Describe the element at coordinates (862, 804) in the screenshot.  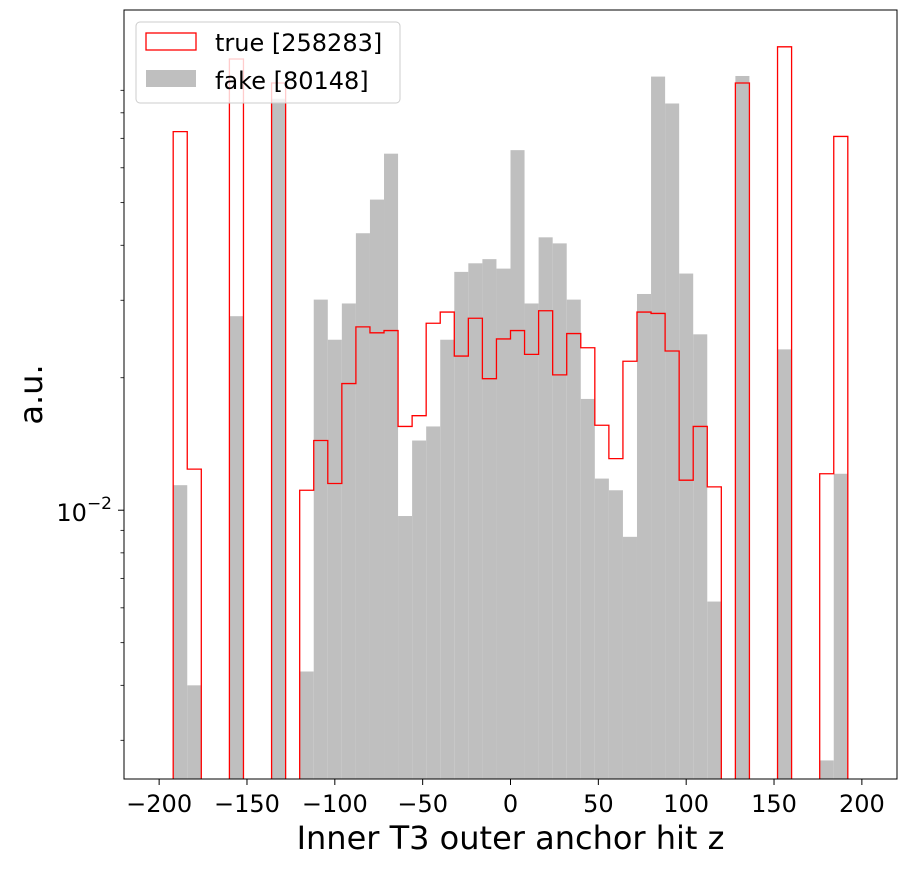
I see `x-tick-label-8: 200` at that location.